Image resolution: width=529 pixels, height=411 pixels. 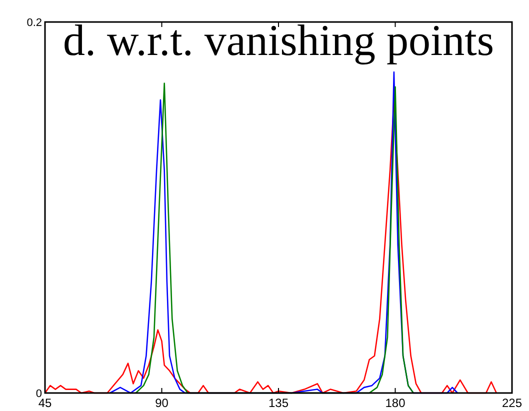 What do you see at coordinates (34, 23) in the screenshot?
I see `y-tick-label: 0.2` at bounding box center [34, 23].